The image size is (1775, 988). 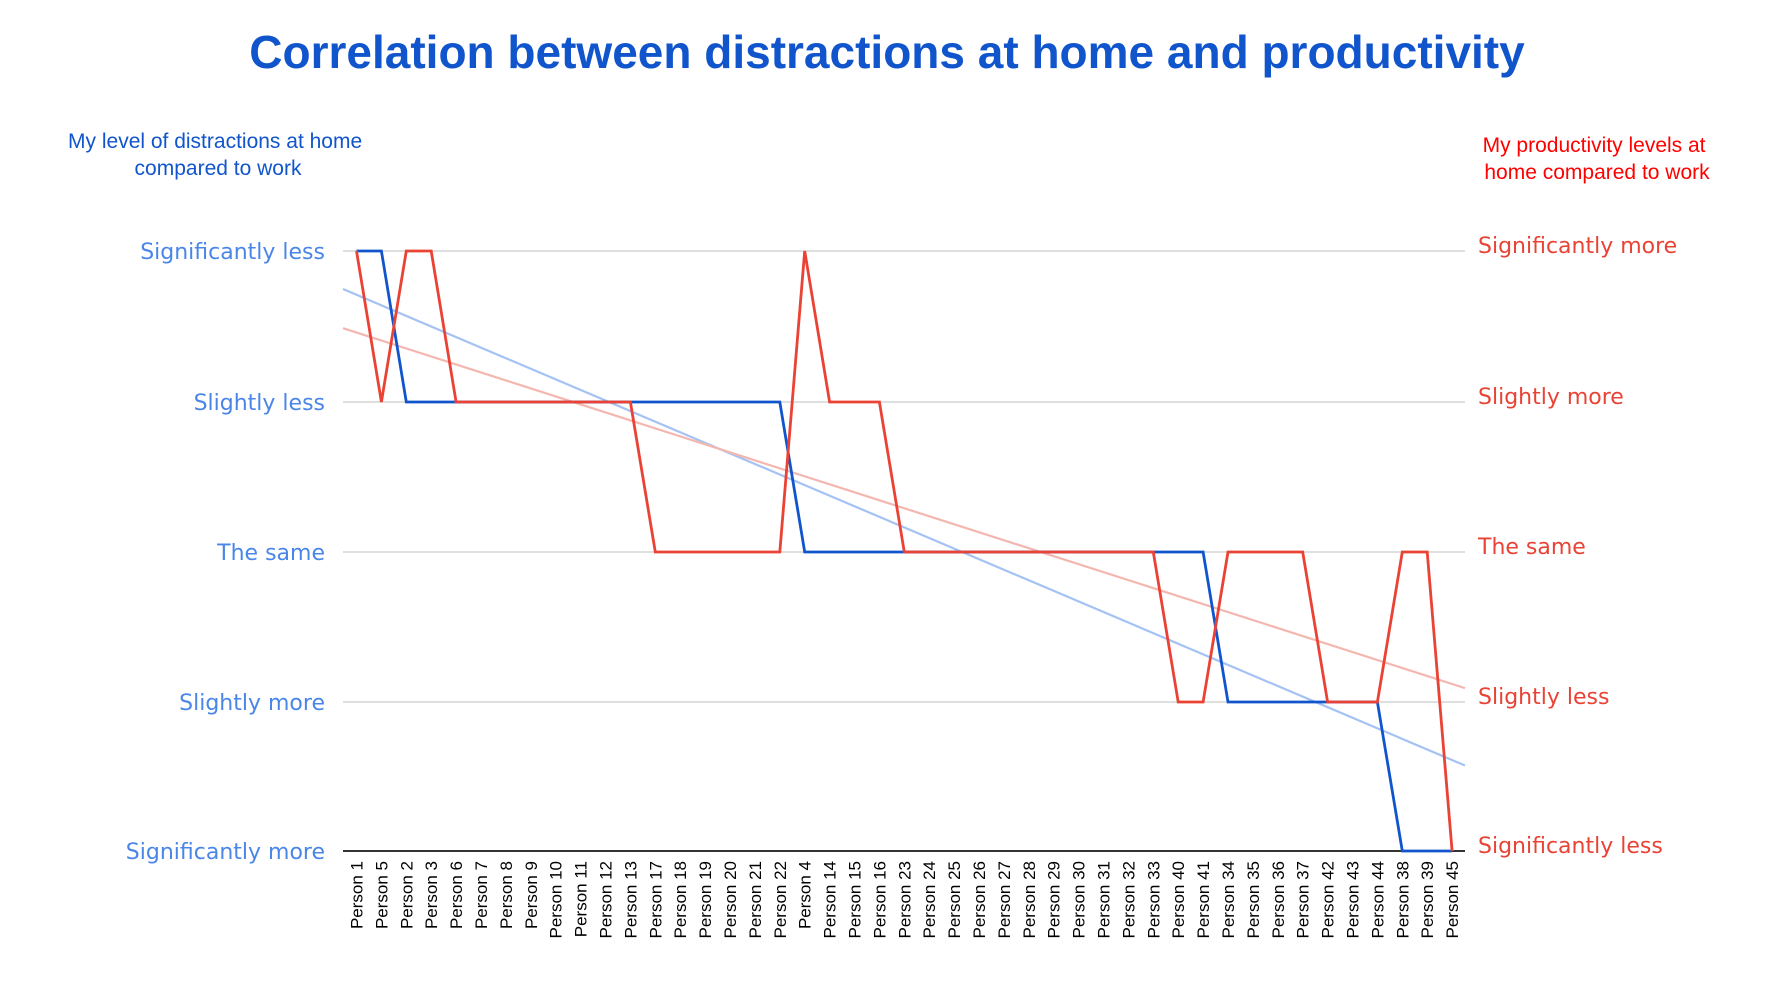 I want to click on left-axis-title-line-2: compared to work, so click(x=218, y=168).